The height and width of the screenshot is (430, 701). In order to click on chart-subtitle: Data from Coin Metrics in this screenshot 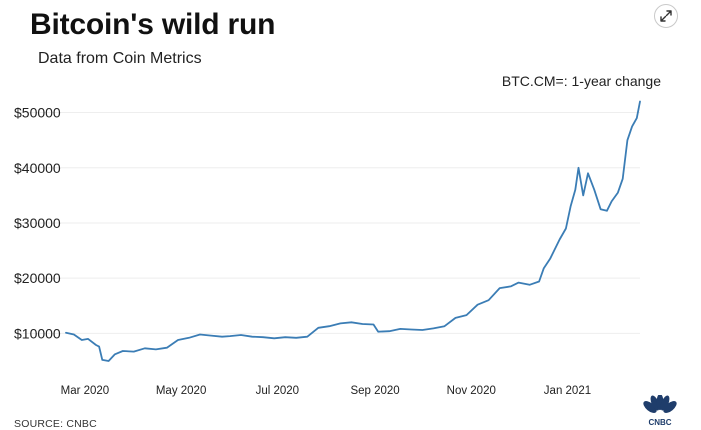, I will do `click(120, 58)`.